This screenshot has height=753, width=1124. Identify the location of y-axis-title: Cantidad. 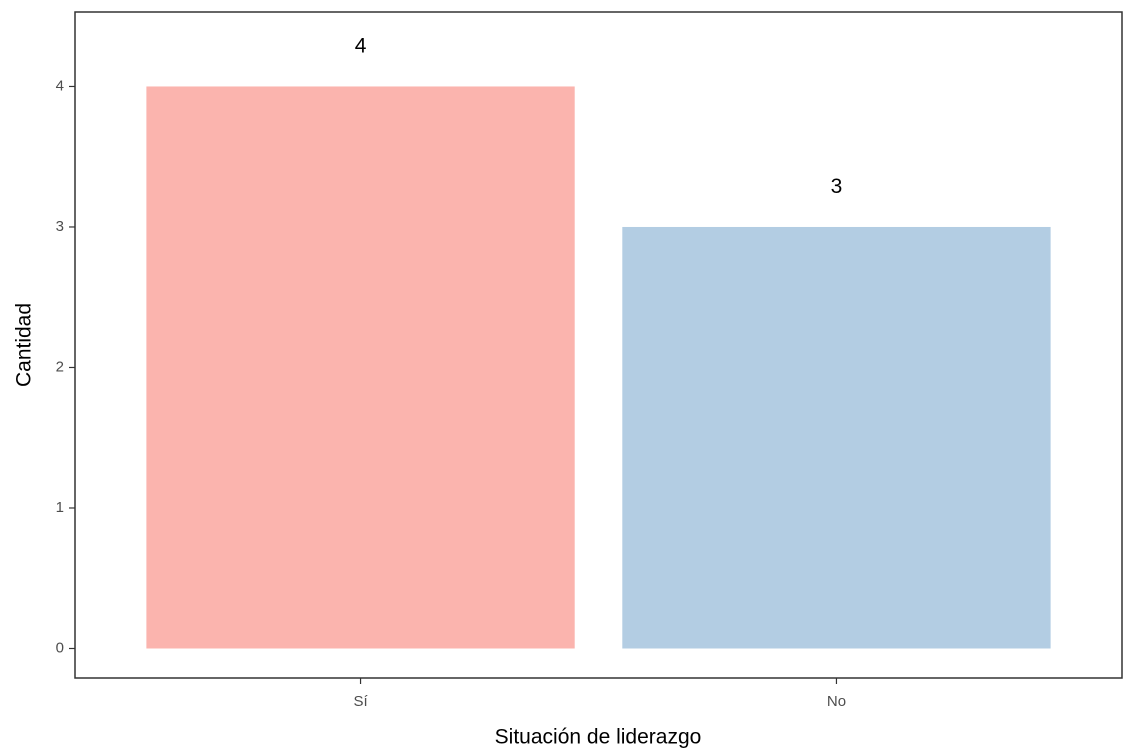
(24, 345).